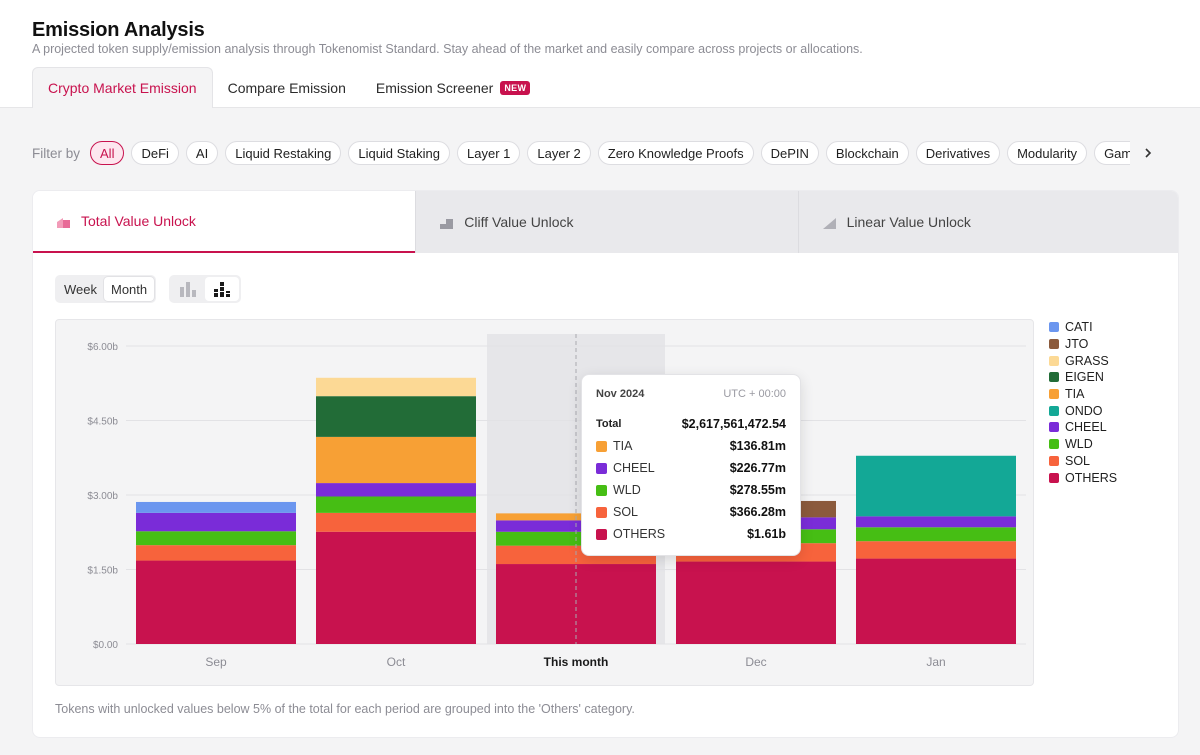 Image resolution: width=1200 pixels, height=755 pixels. Describe the element at coordinates (617, 512) in the screenshot. I see `tooltip-series: SOL` at that location.